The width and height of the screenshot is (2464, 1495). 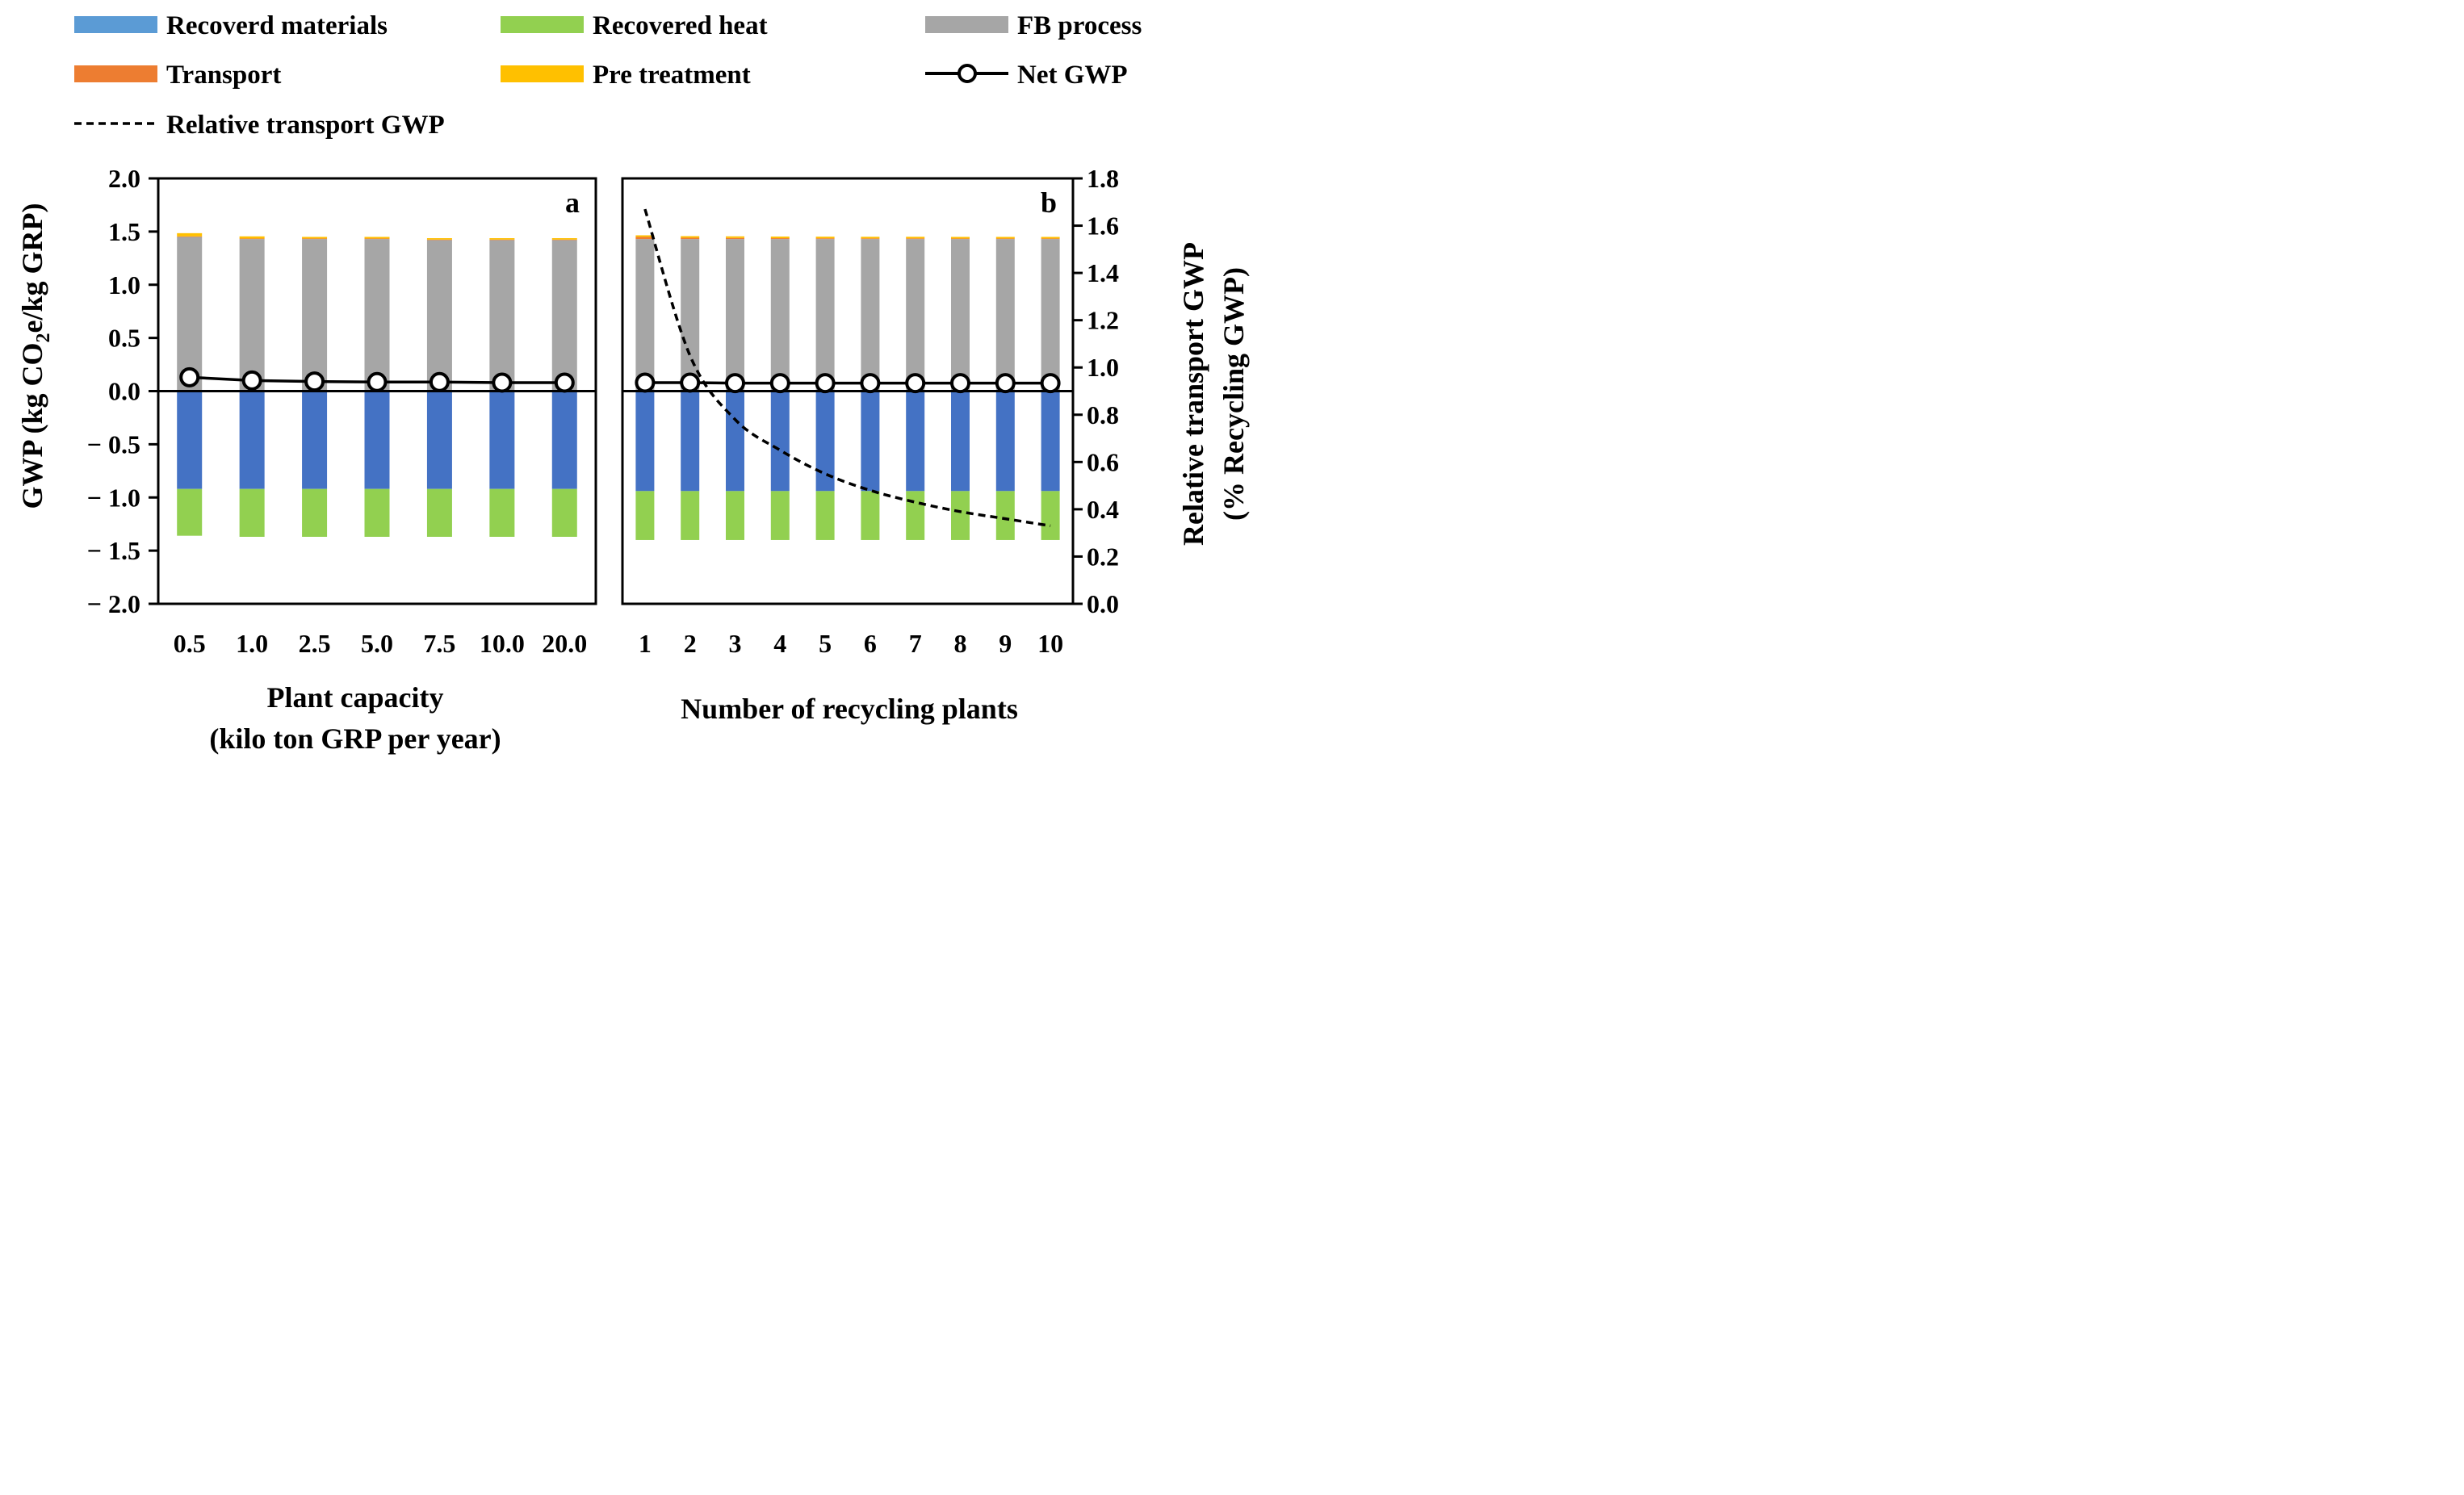 I want to click on x-tick-label-3: 3, so click(x=735, y=643).